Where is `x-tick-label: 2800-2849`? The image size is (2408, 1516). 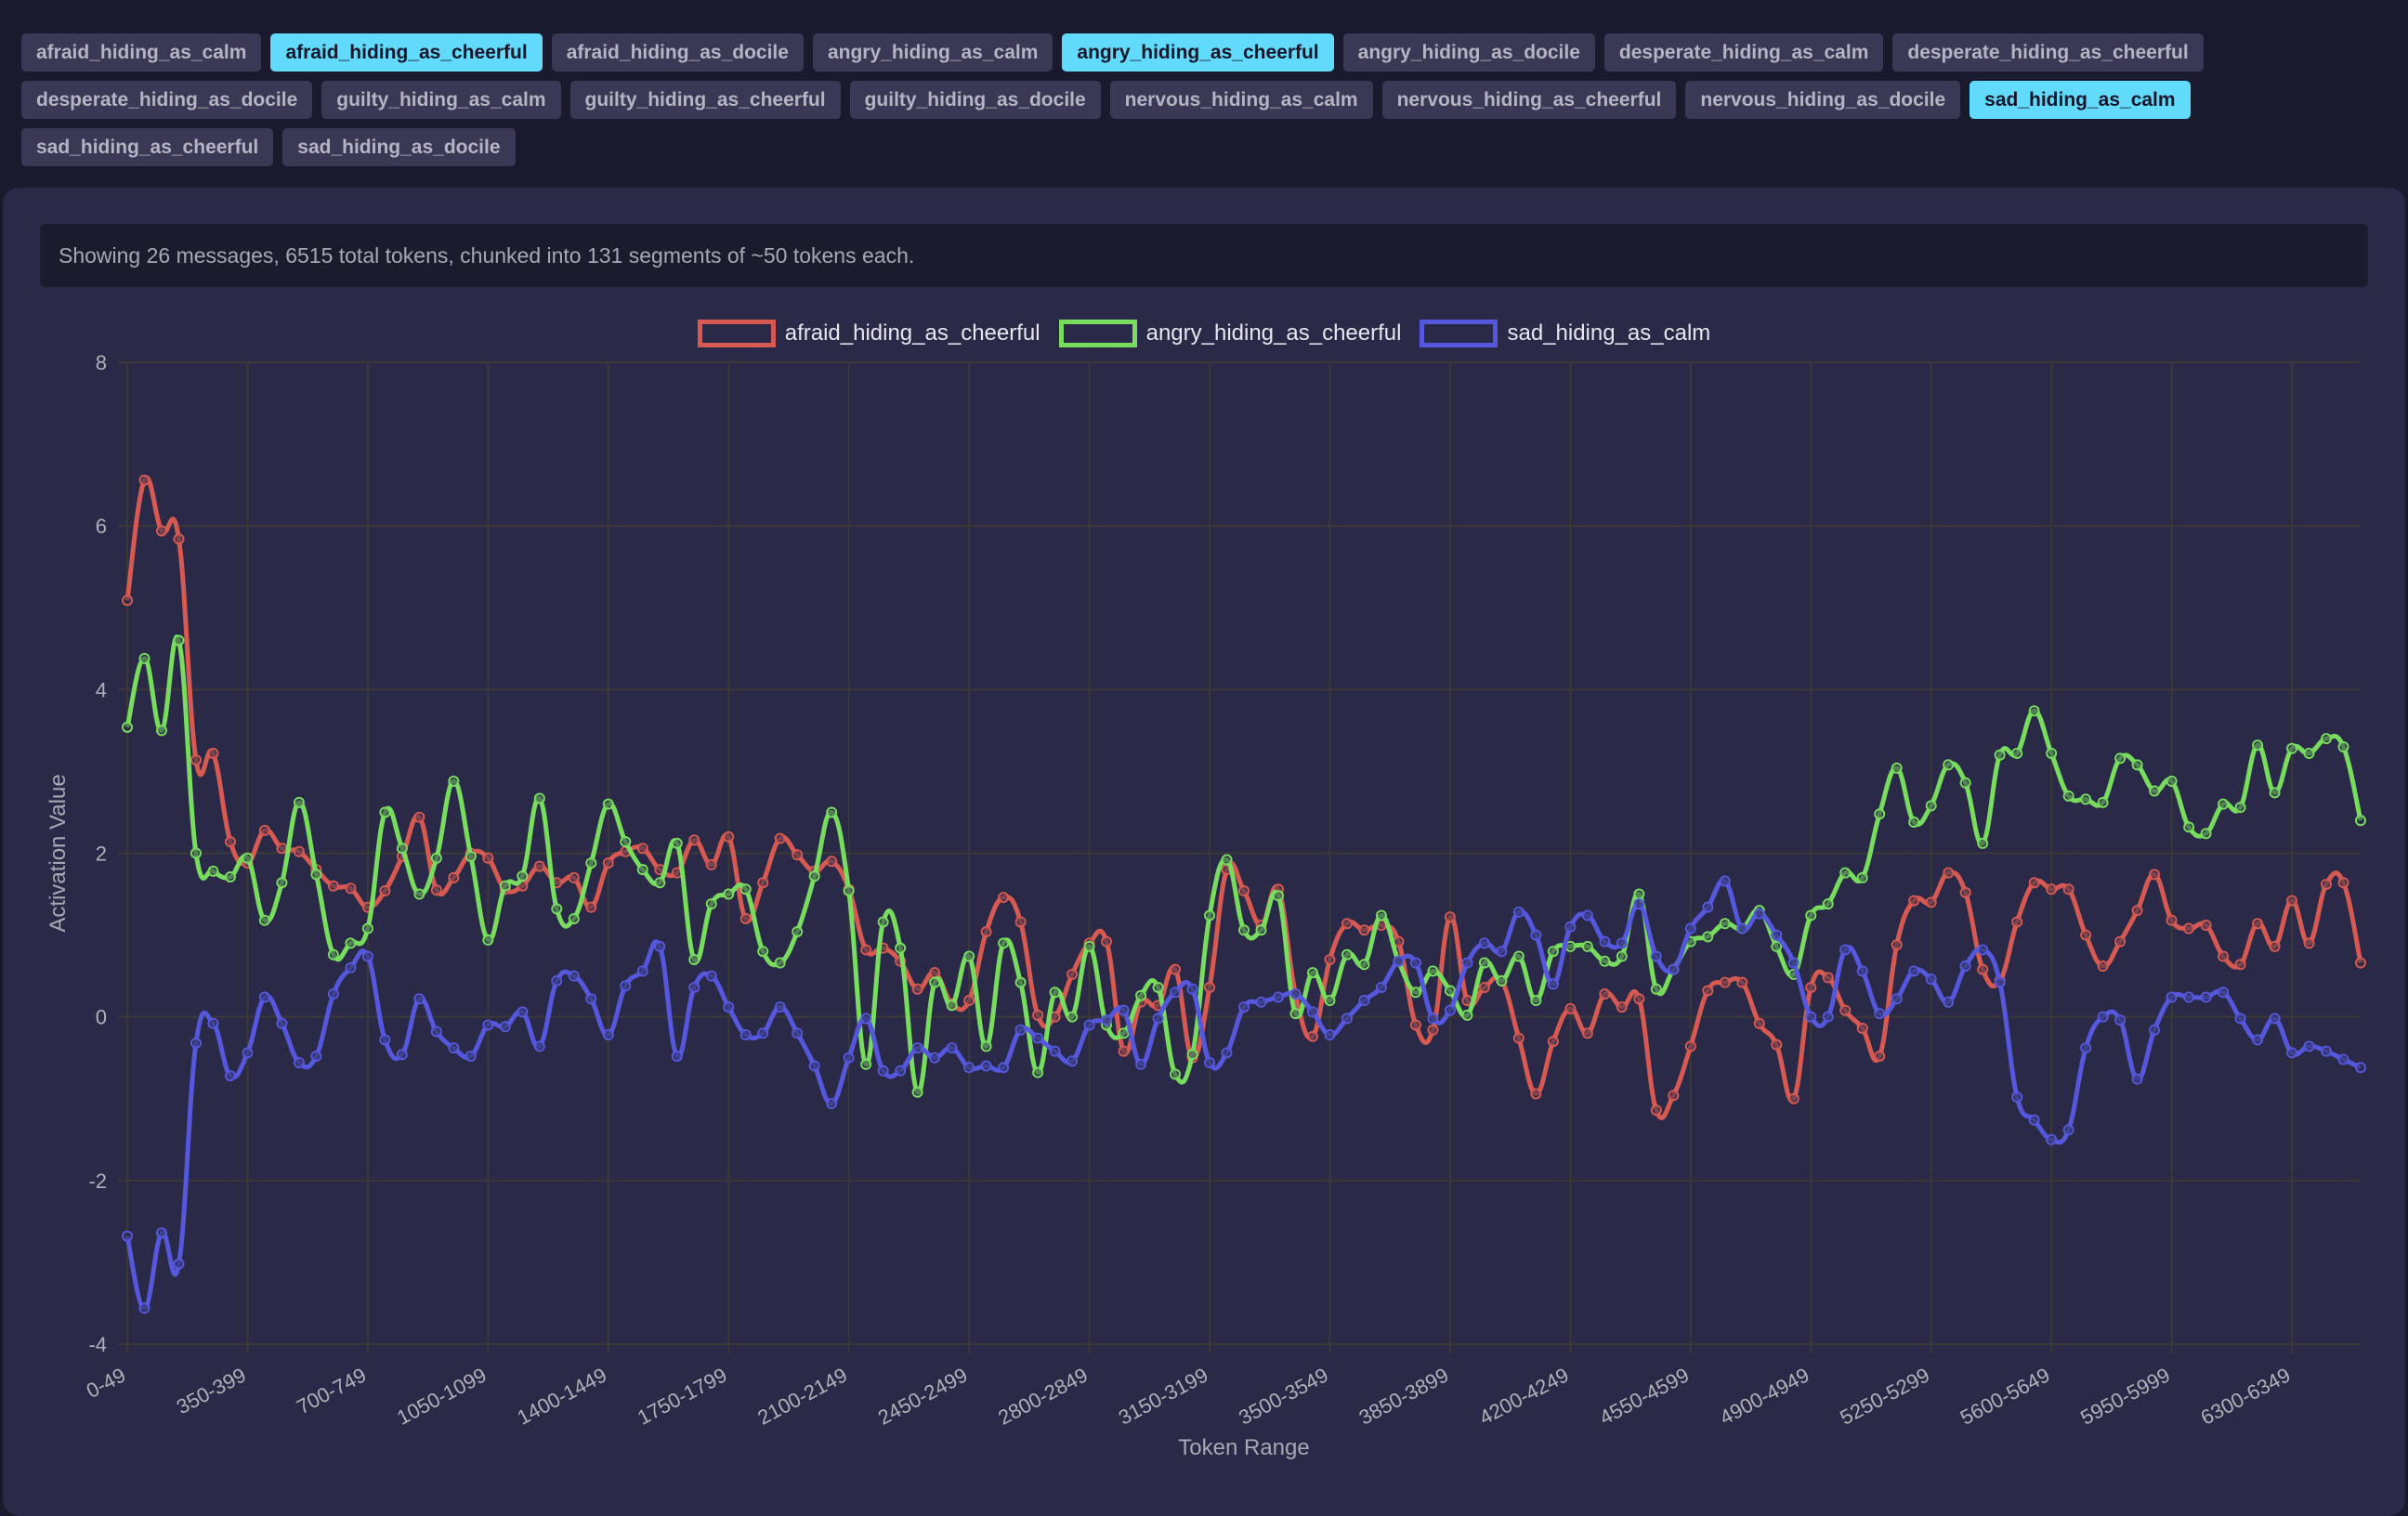 x-tick-label: 2800-2849 is located at coordinates (1043, 1396).